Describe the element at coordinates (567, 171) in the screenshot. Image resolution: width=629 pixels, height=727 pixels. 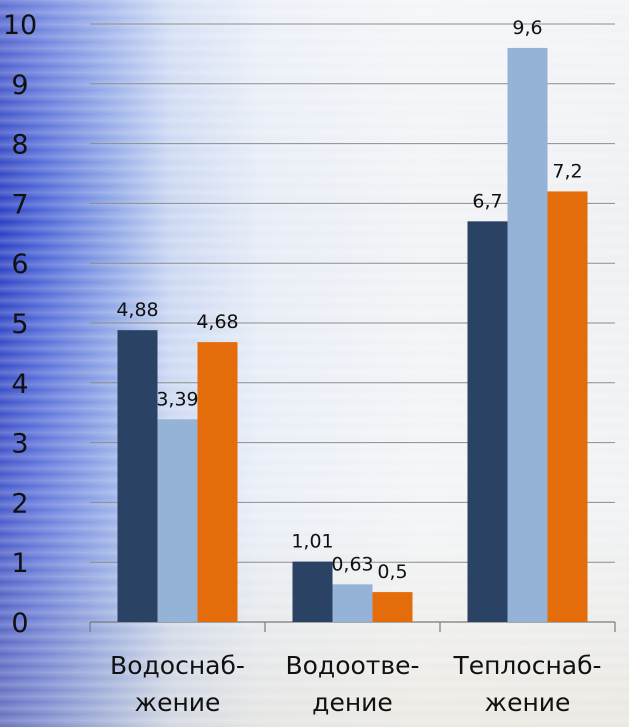
I see `data-label: 7,2` at that location.